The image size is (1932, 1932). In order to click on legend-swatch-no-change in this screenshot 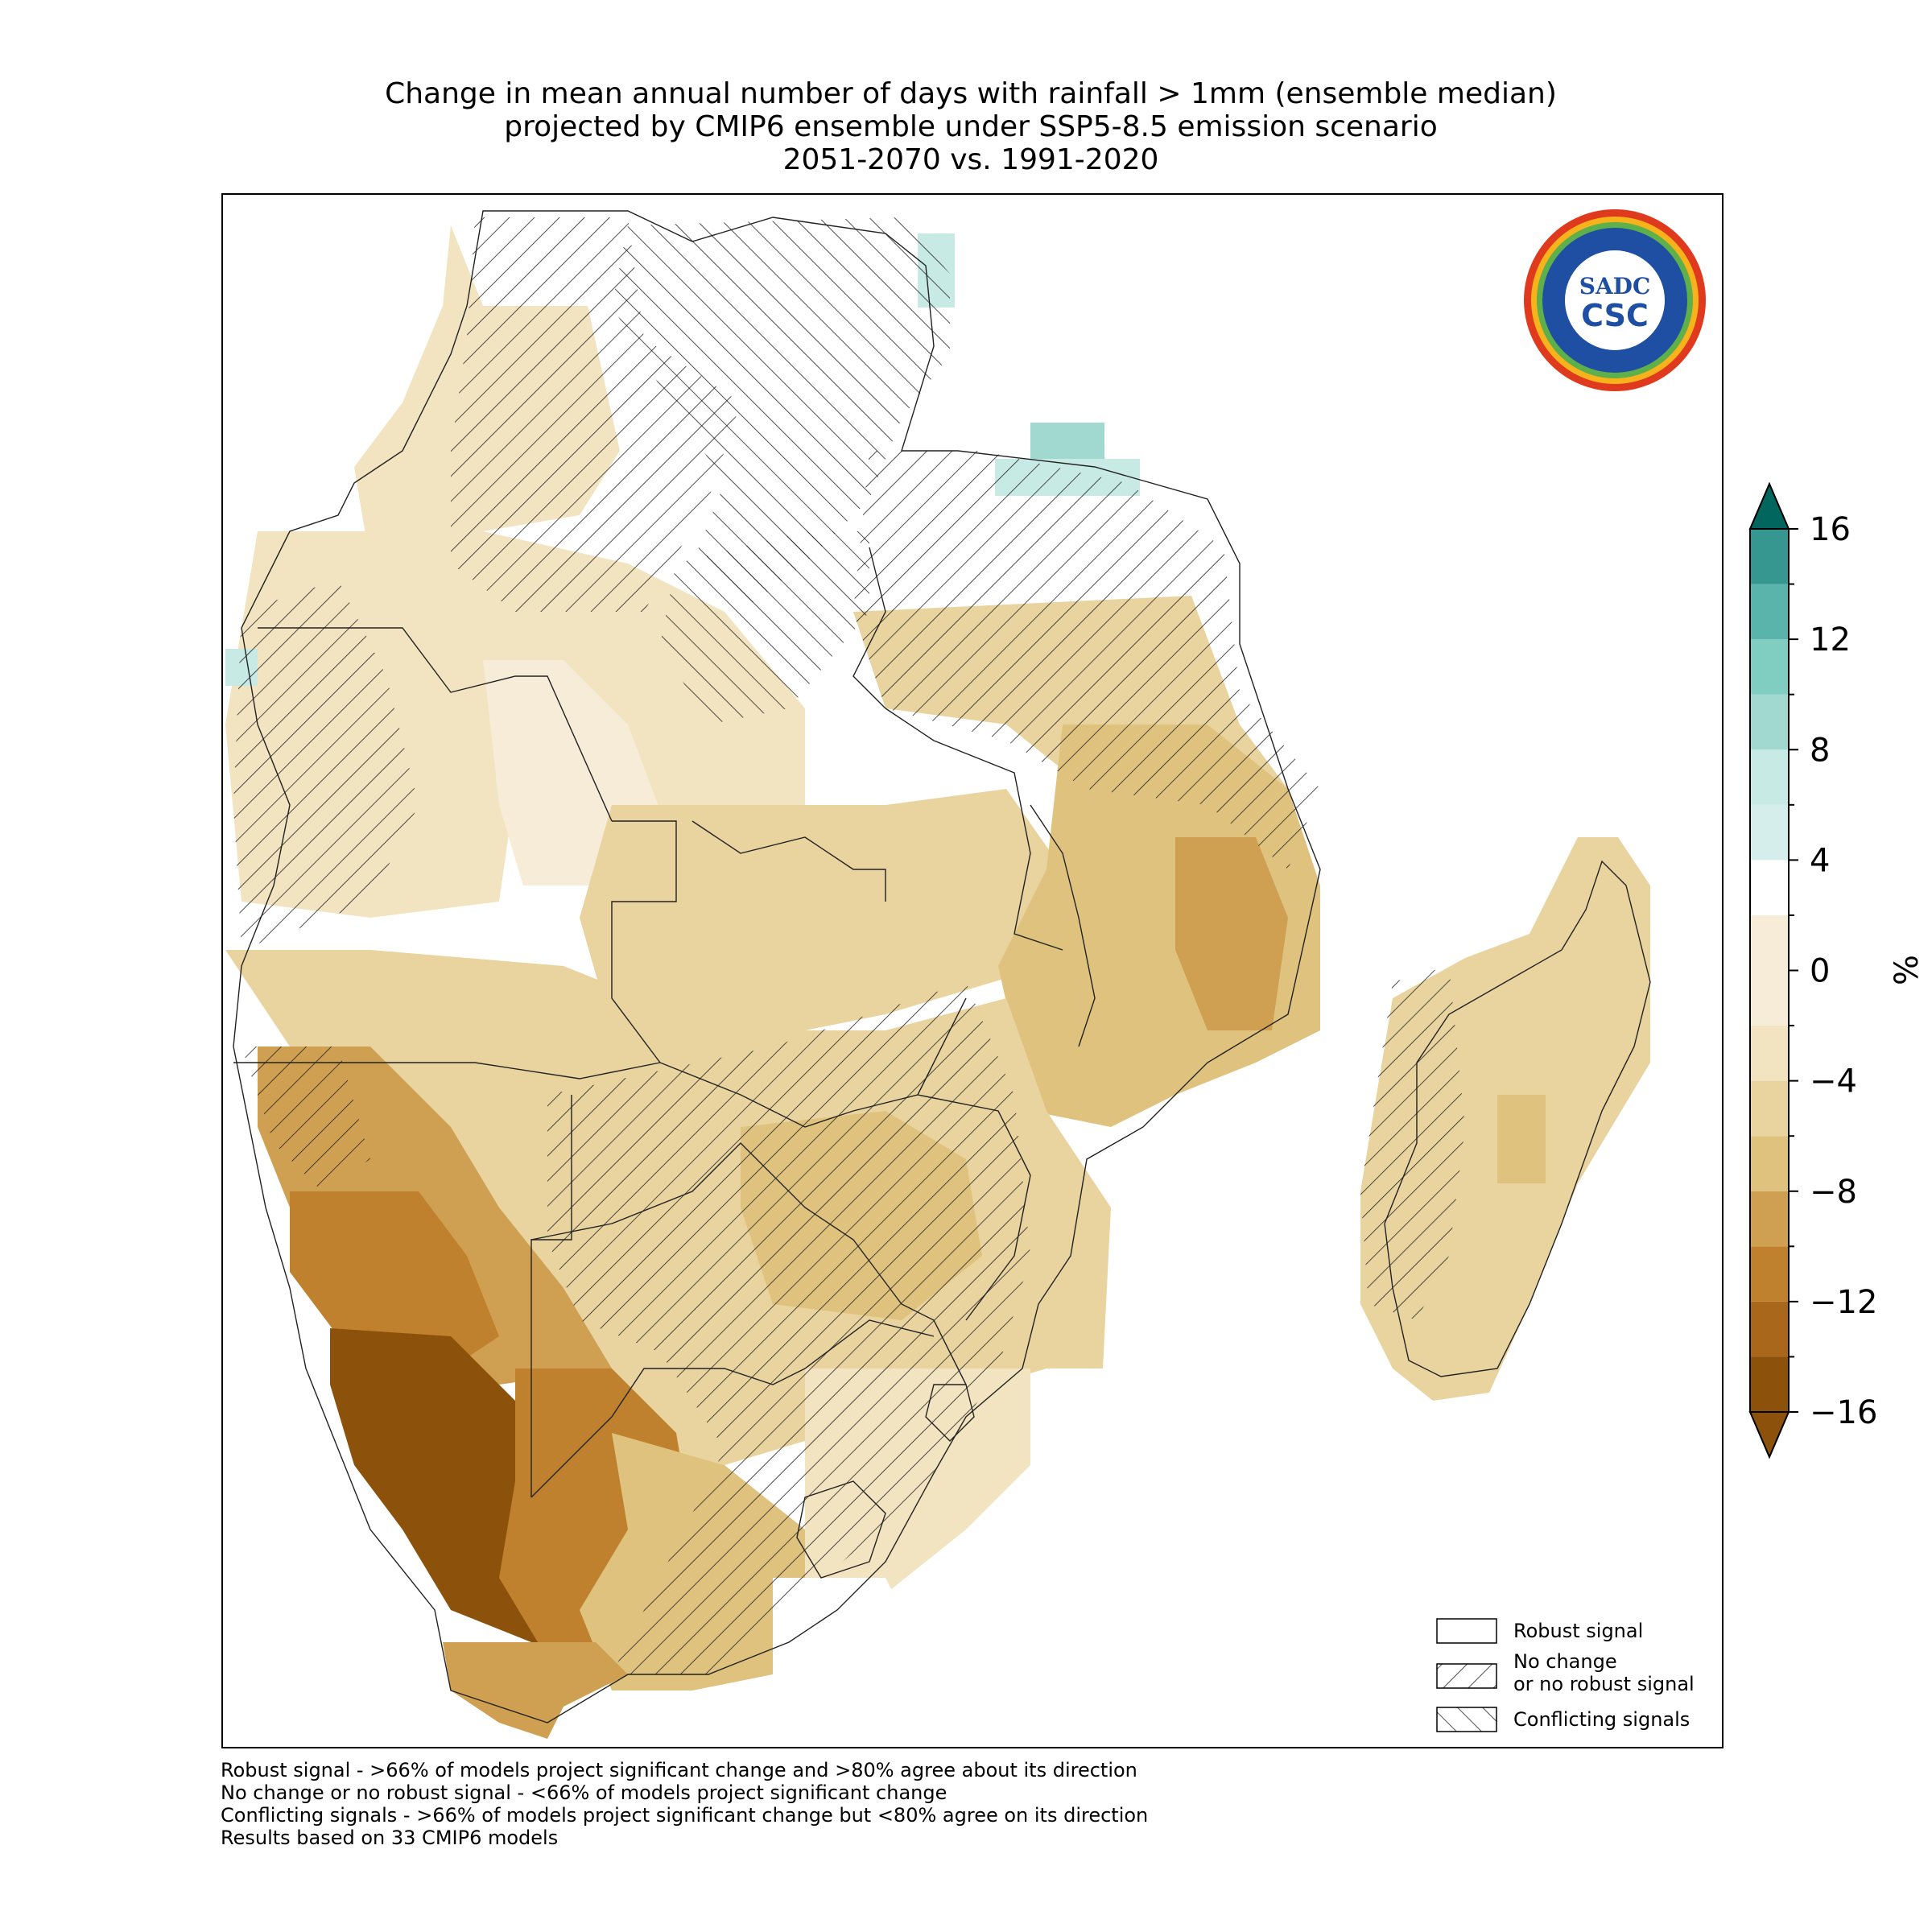, I will do `click(1466, 1676)`.